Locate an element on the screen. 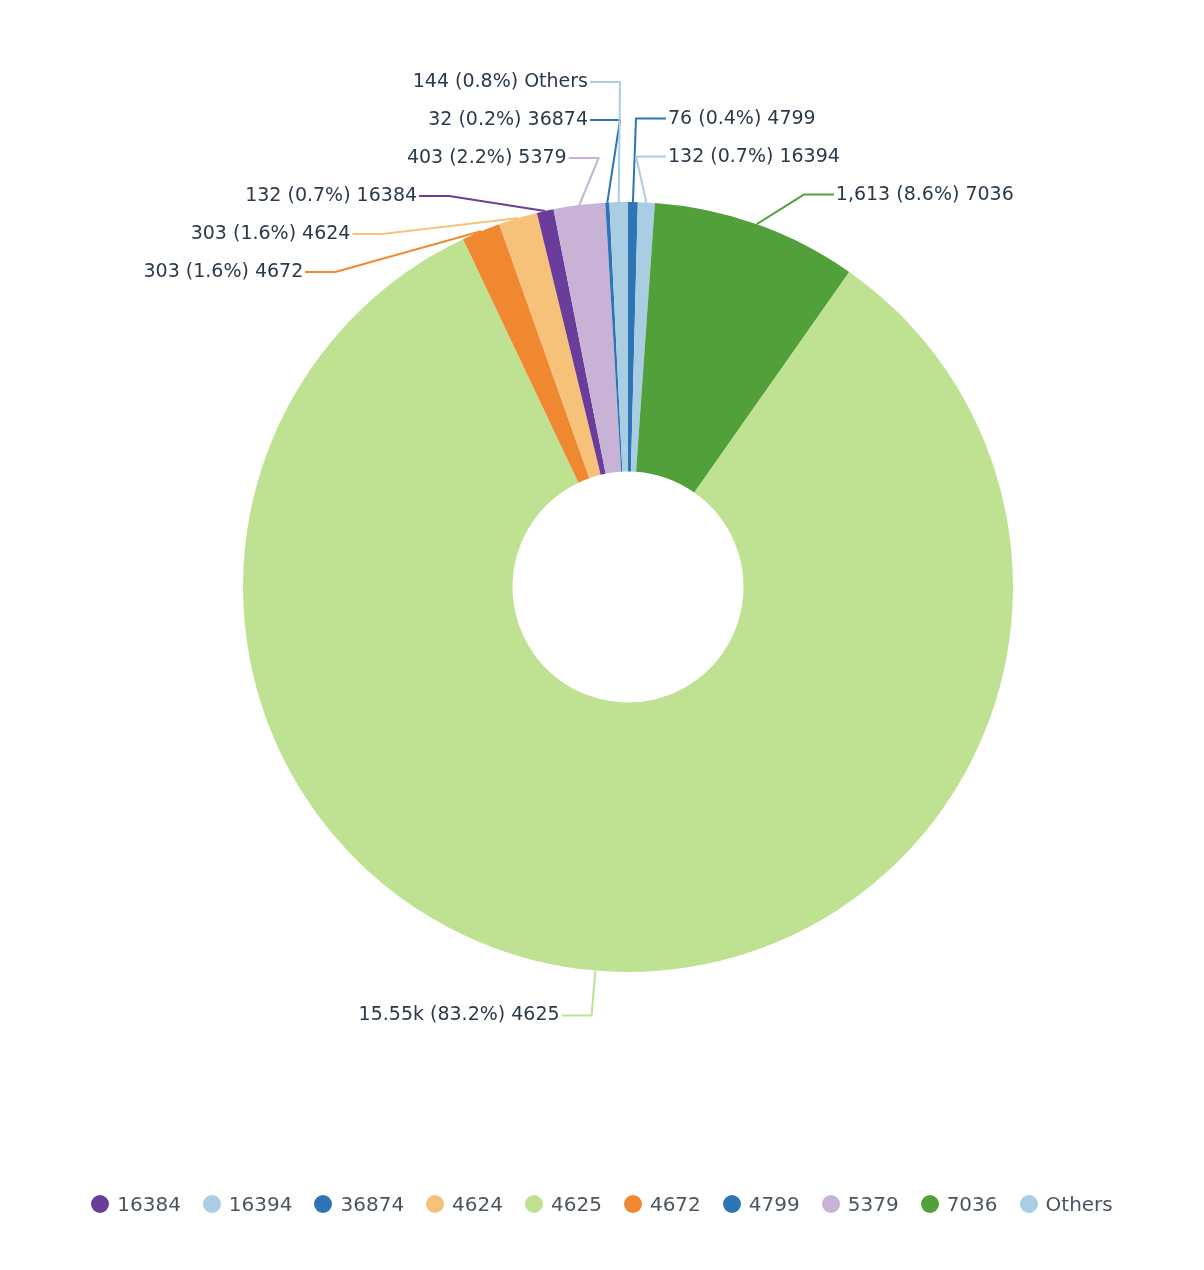 The width and height of the screenshot is (1204, 1270). data-label: 132 (0.7%) 16394 is located at coordinates (754, 154).